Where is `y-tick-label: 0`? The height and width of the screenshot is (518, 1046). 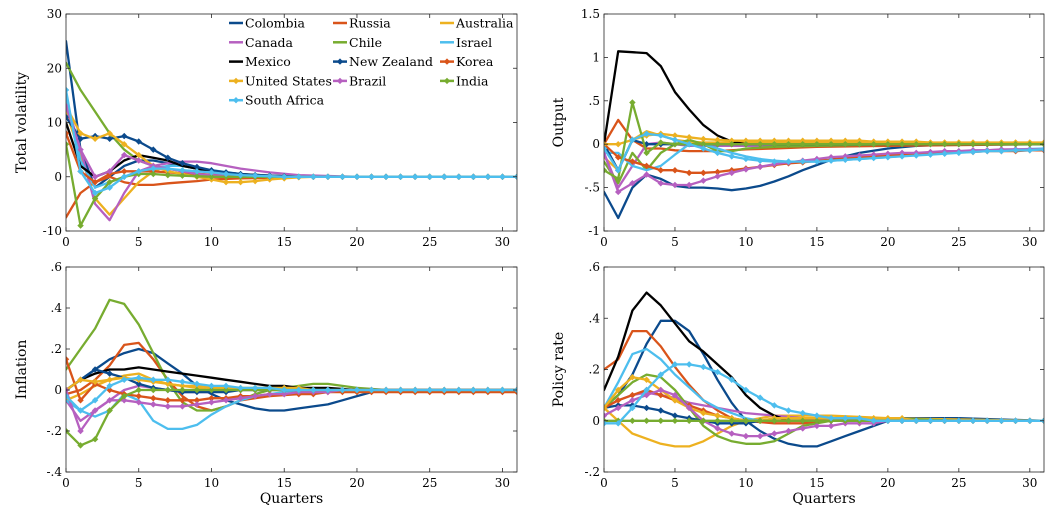
y-tick-label: 0 is located at coordinates (58, 390).